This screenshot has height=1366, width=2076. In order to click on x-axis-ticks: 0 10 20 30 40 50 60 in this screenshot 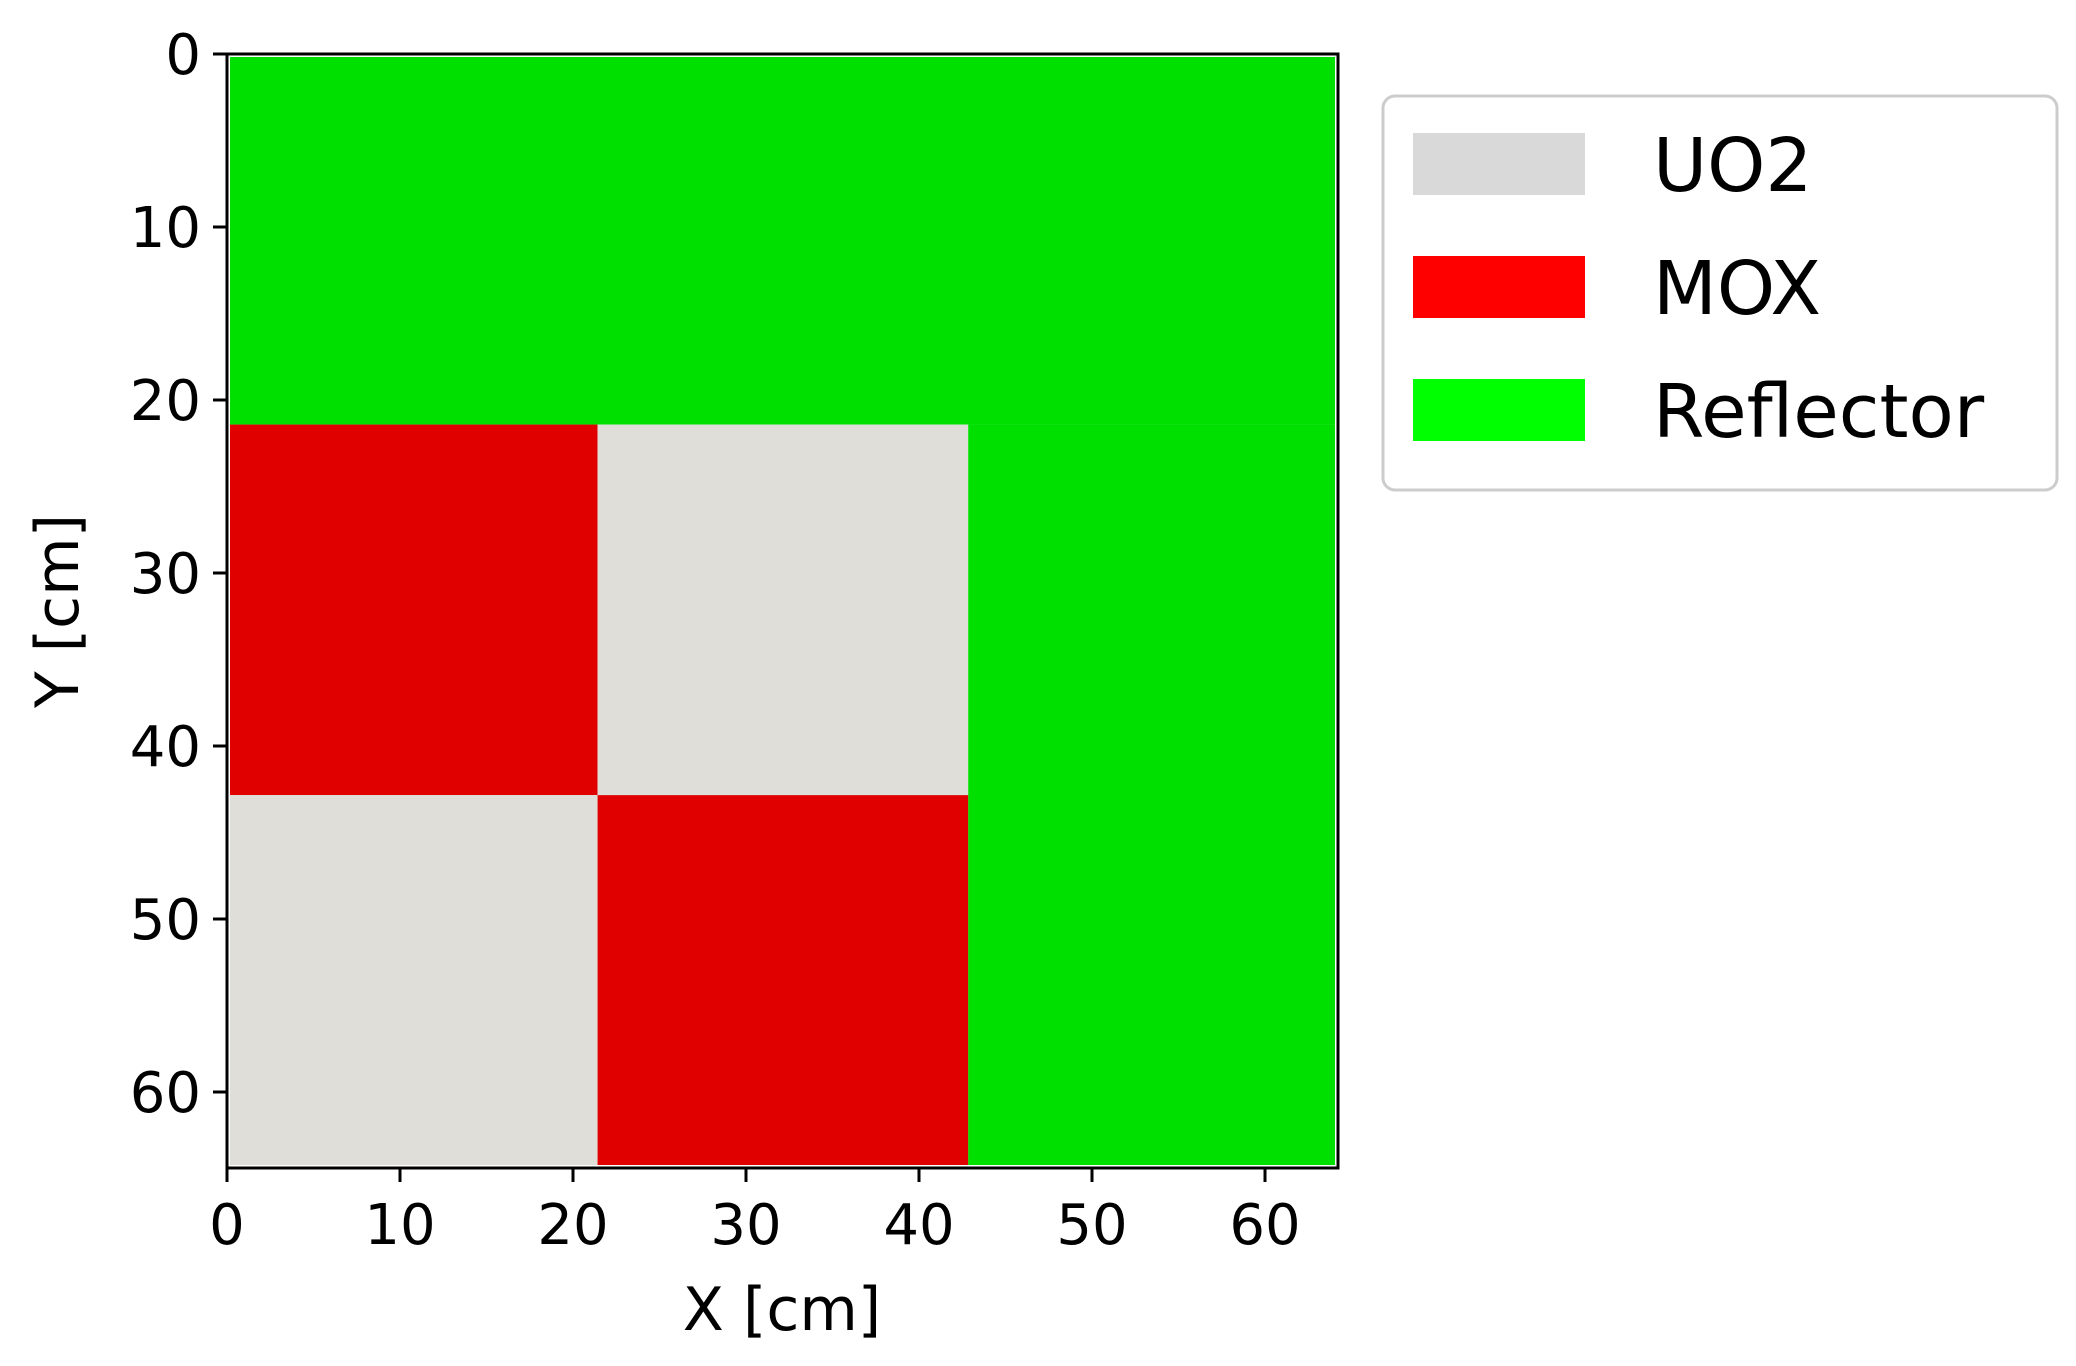, I will do `click(755, 1213)`.